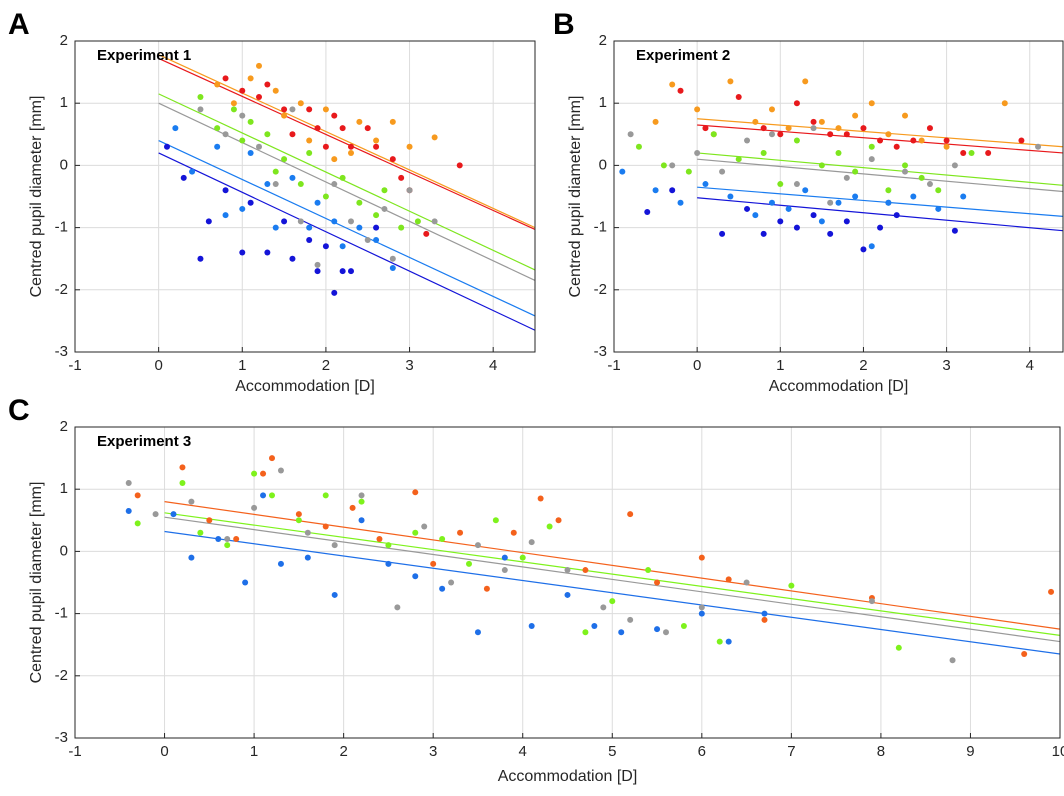 Image resolution: width=1064 pixels, height=796 pixels. I want to click on y-tick-label: -3, so click(61, 351).